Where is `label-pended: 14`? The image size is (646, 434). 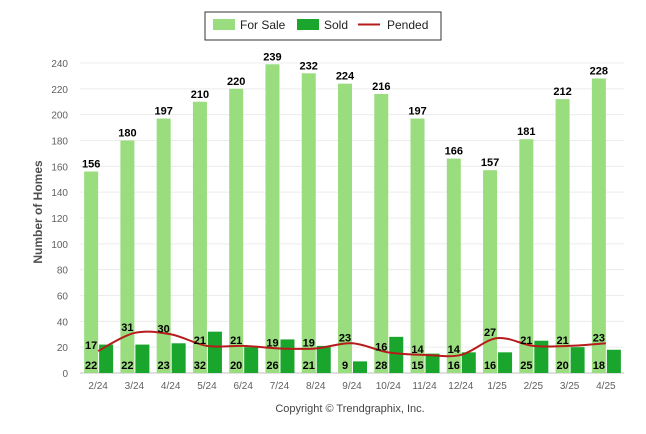
label-pended: 14 is located at coordinates (454, 350).